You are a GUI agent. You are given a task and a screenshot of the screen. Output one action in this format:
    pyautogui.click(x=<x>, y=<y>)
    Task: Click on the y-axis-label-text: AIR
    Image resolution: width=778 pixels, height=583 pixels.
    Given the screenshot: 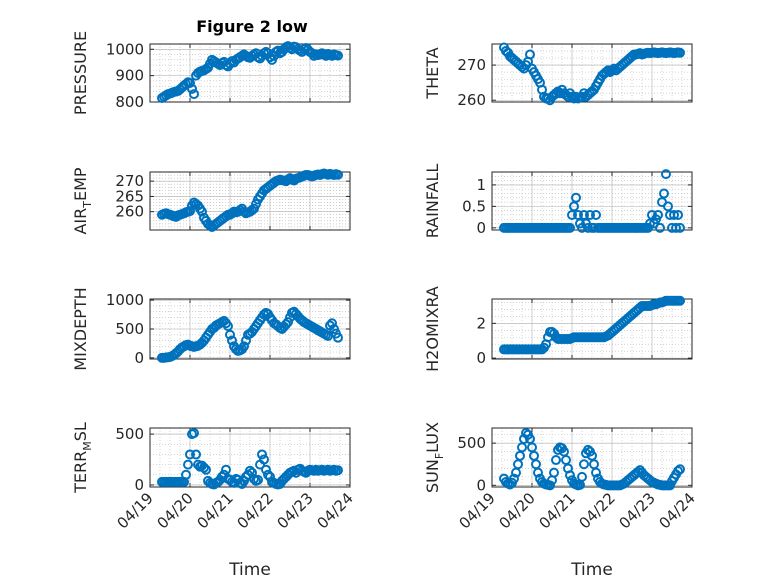 What is the action you would take?
    pyautogui.click(x=80, y=221)
    